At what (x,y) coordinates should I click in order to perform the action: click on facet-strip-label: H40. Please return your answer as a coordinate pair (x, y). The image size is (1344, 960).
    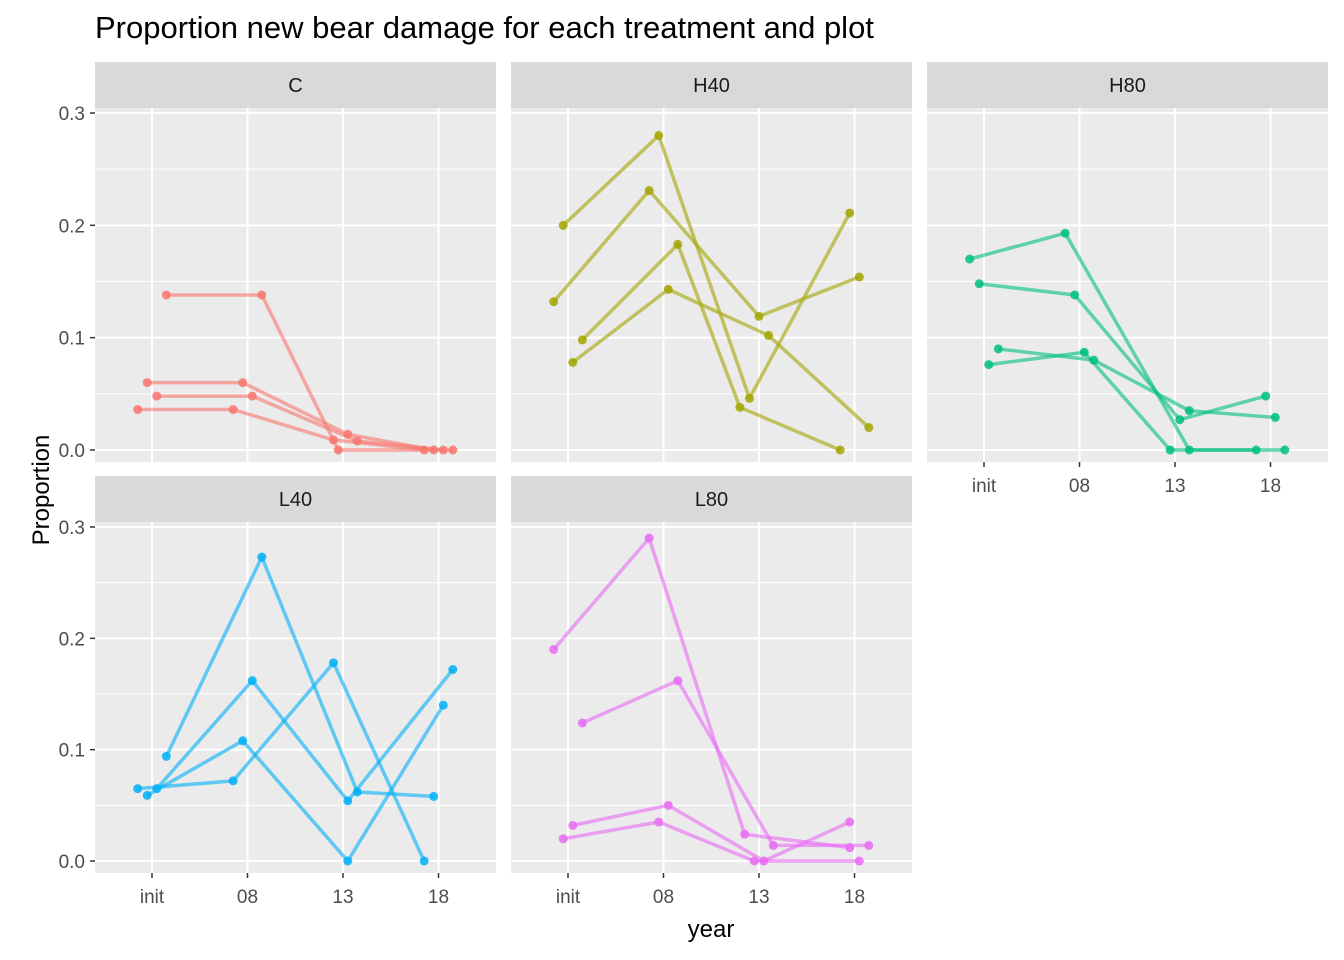
    Looking at the image, I should click on (711, 86).